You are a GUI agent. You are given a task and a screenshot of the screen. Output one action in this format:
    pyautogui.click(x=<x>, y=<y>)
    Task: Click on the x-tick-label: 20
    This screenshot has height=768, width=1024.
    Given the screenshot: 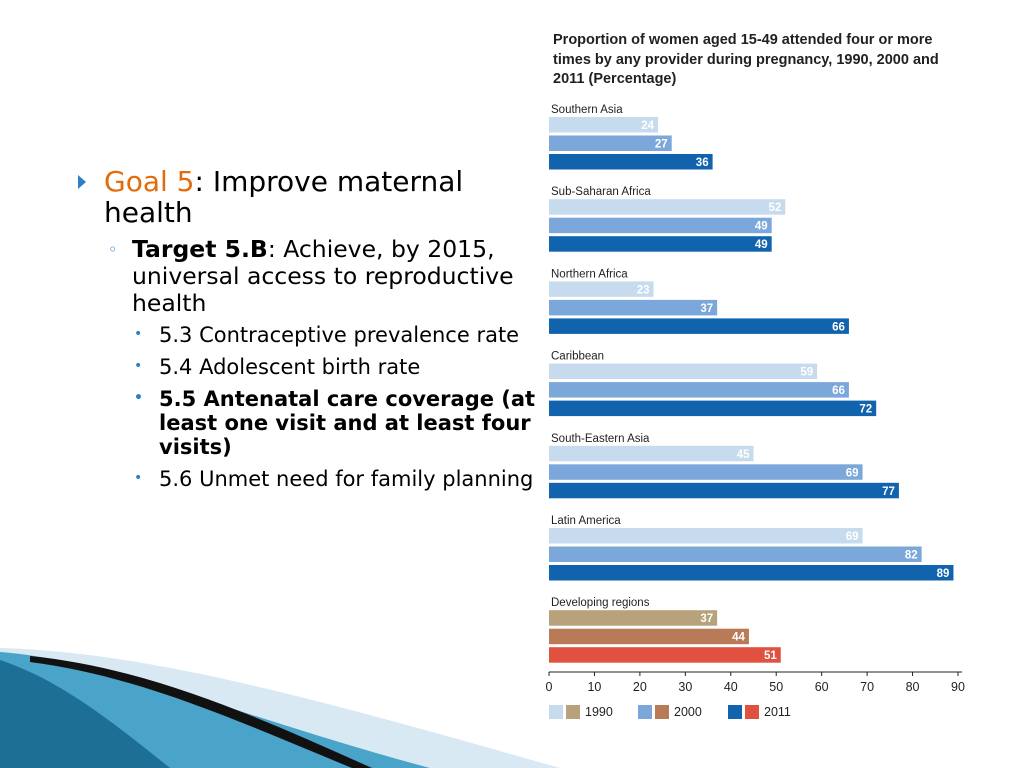 What is the action you would take?
    pyautogui.click(x=640, y=687)
    